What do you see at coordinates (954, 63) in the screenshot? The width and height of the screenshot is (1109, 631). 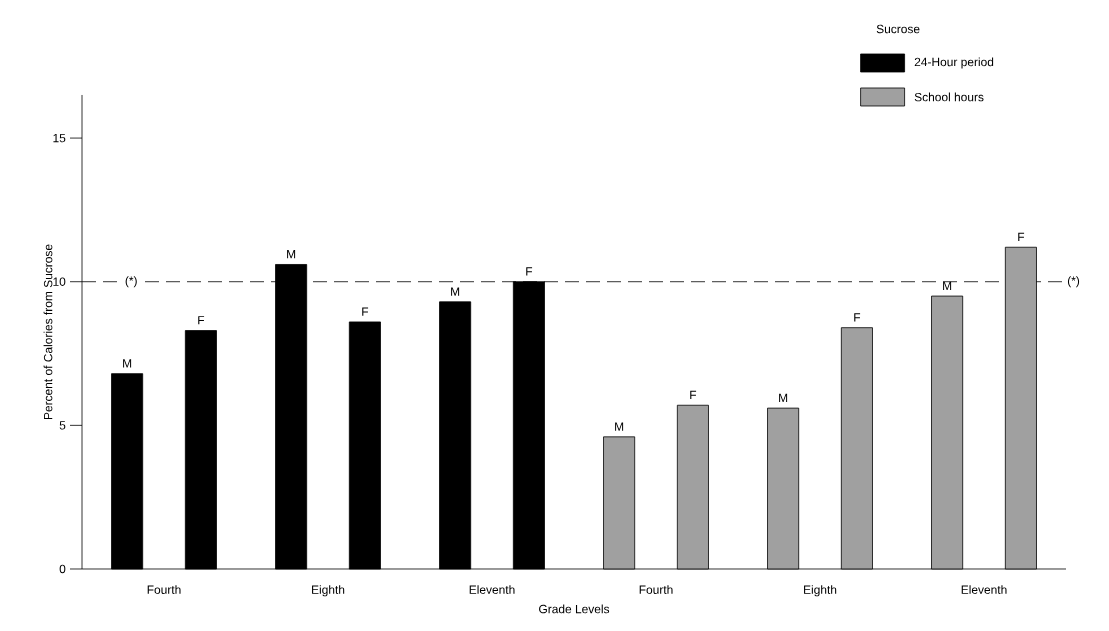 I see `text: 24-Hour period` at bounding box center [954, 63].